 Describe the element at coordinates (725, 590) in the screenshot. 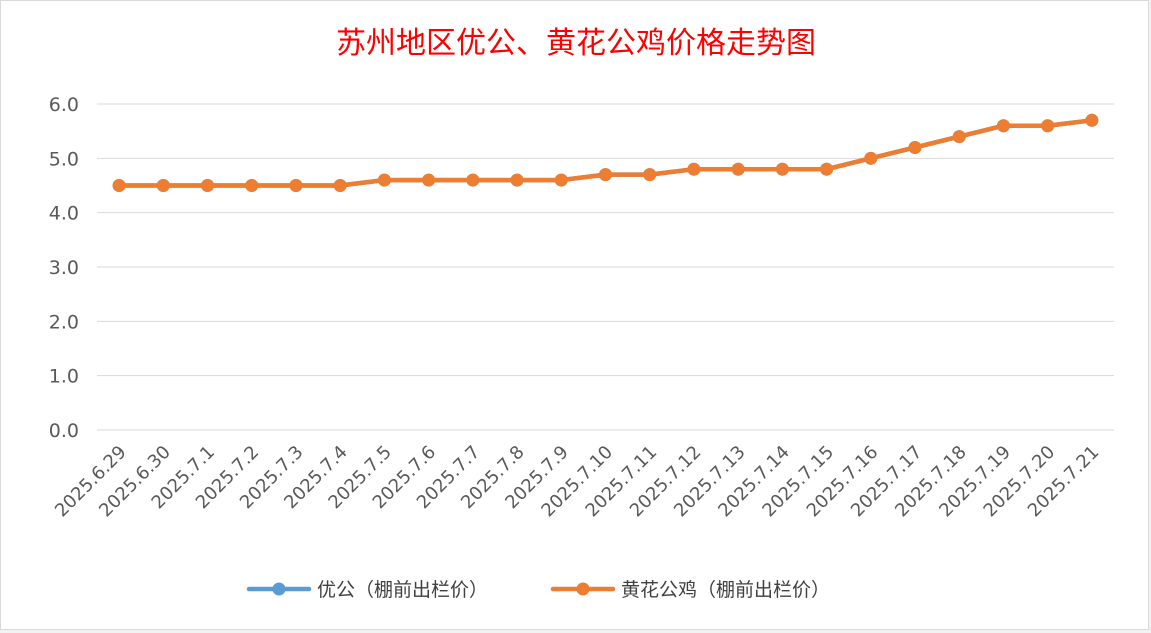

I see `legend-label: 黄花公鸡（棚前出栏价）` at that location.